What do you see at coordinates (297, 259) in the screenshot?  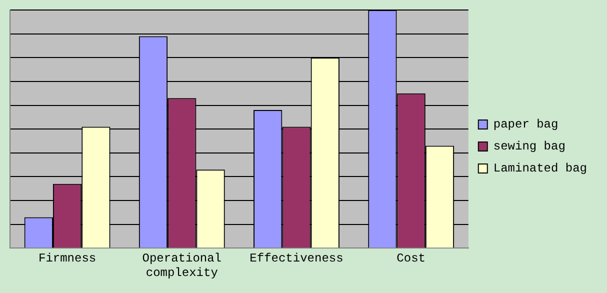 I see `x-tick-label: Effectiveness` at bounding box center [297, 259].